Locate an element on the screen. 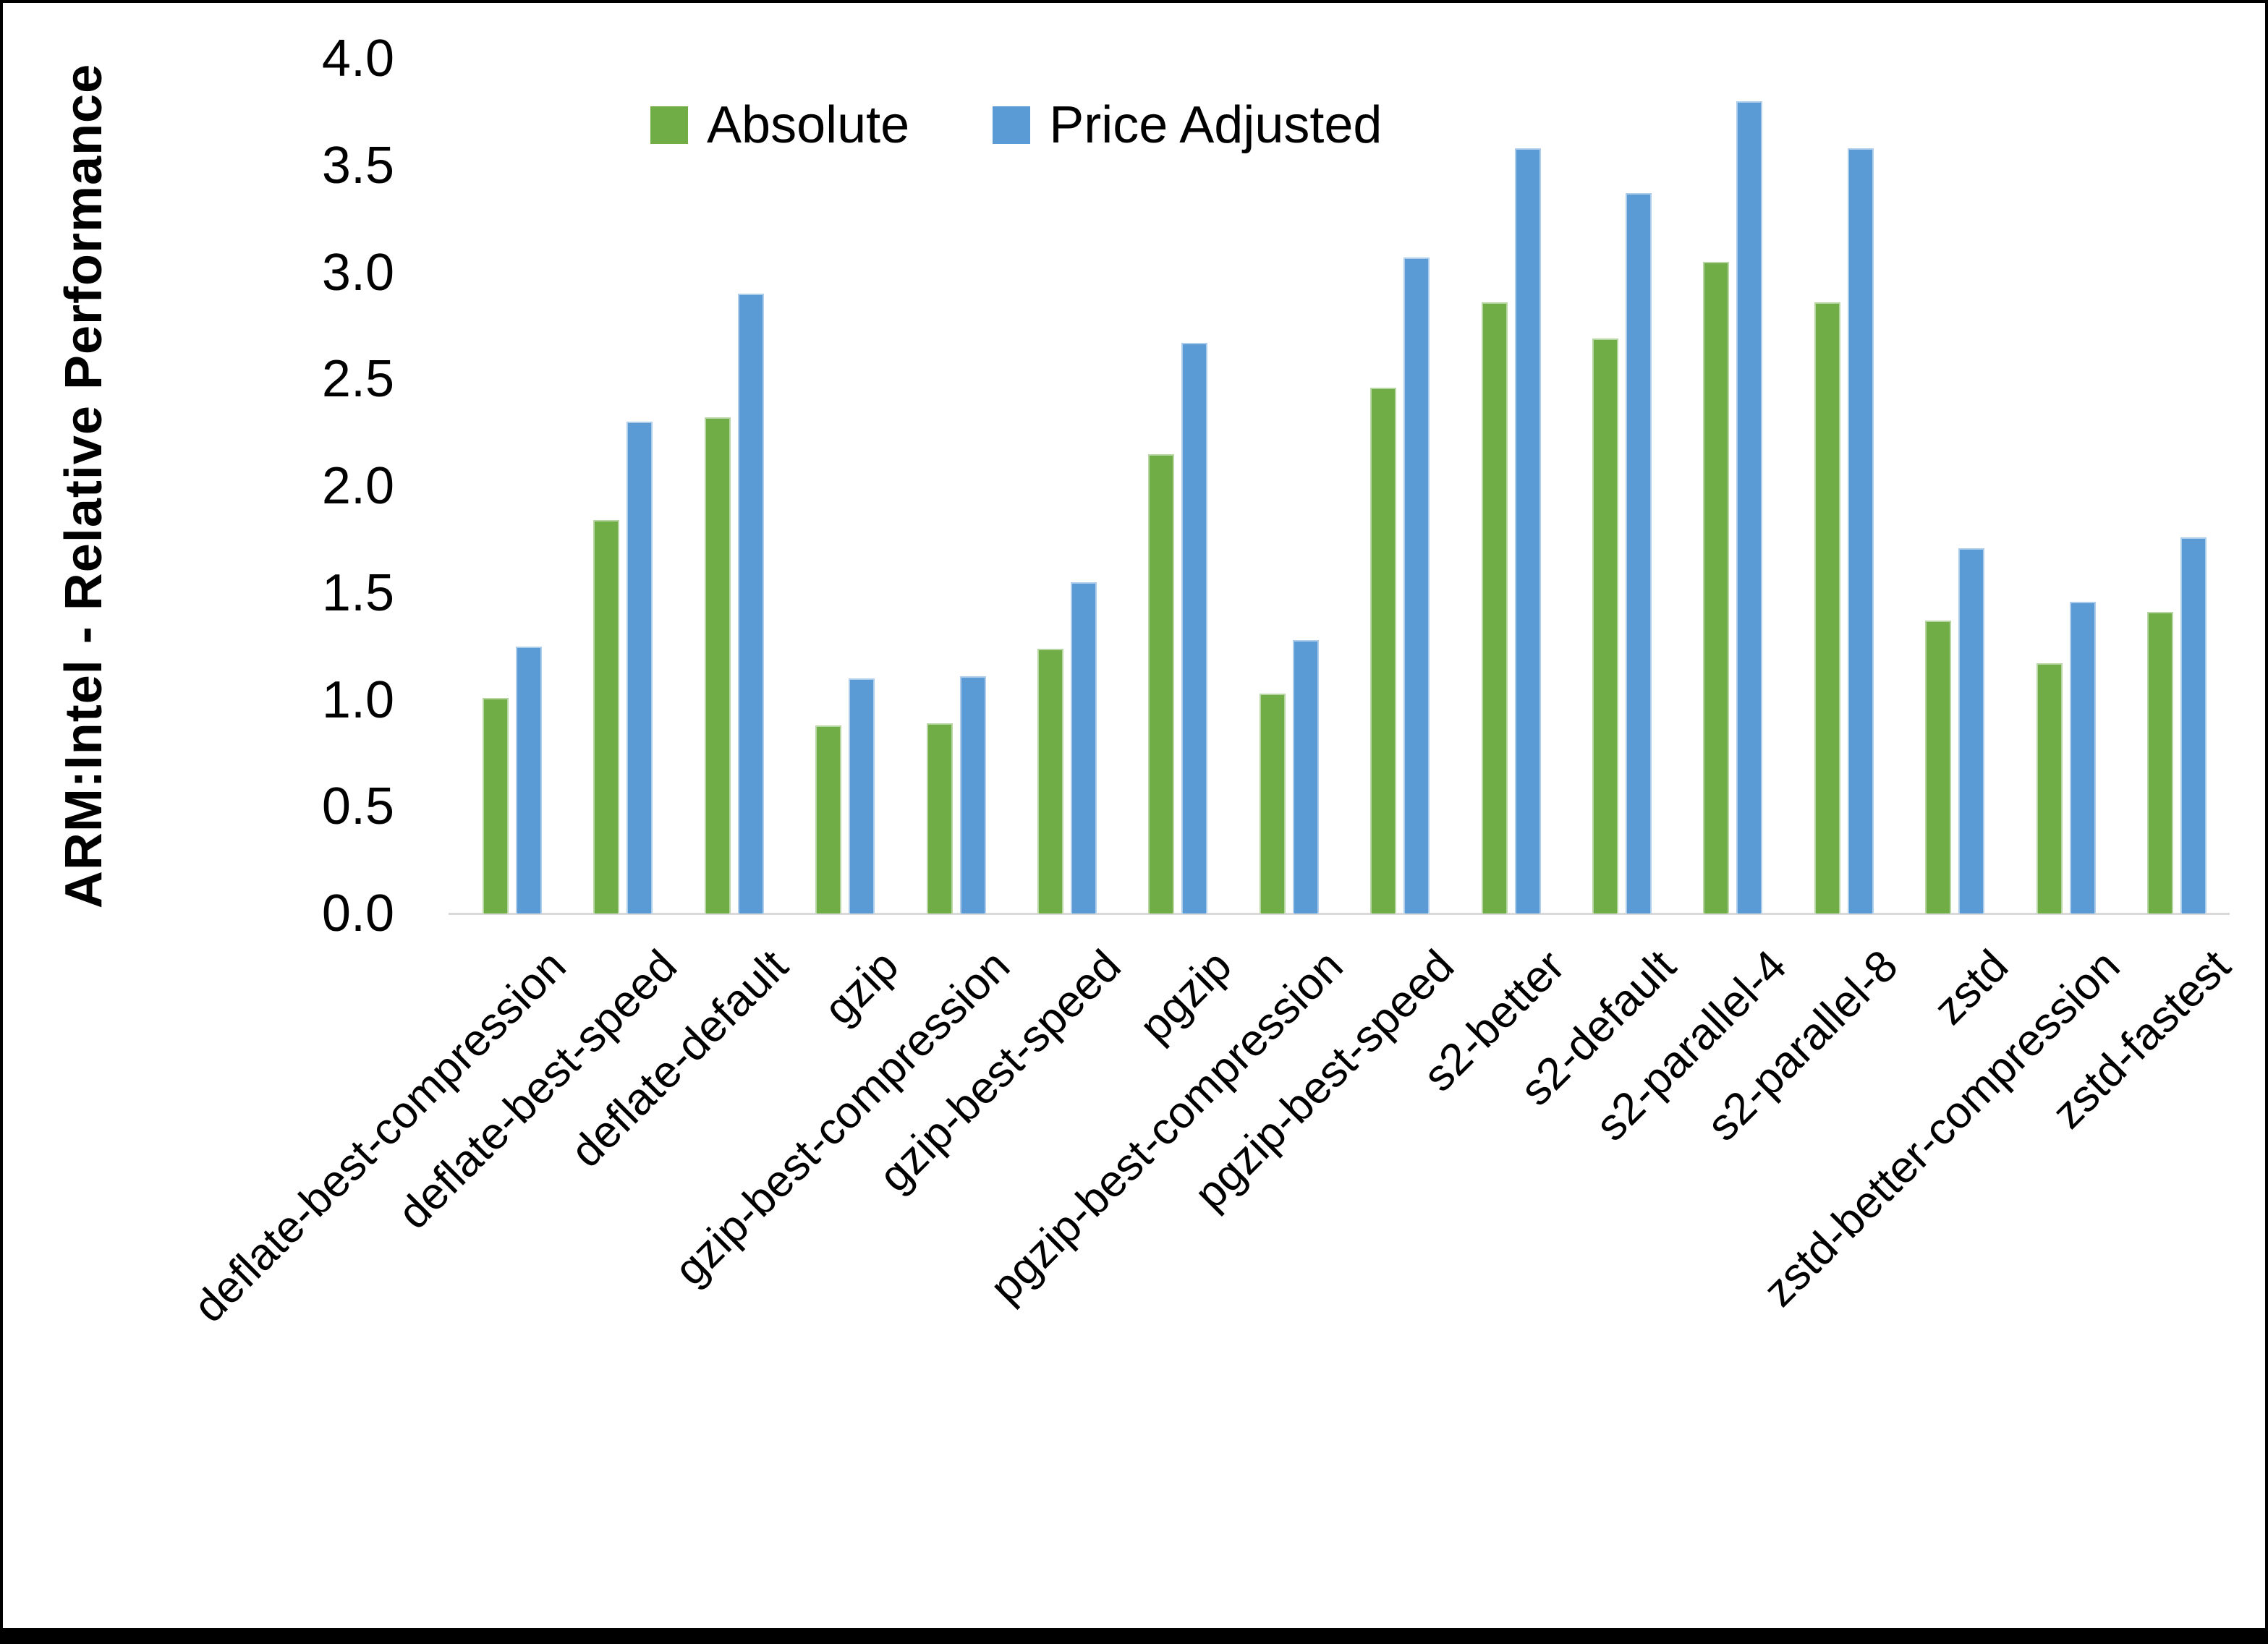 The image size is (2268, 1644). bar-absolute-zstd-better-compression is located at coordinates (2049, 788).